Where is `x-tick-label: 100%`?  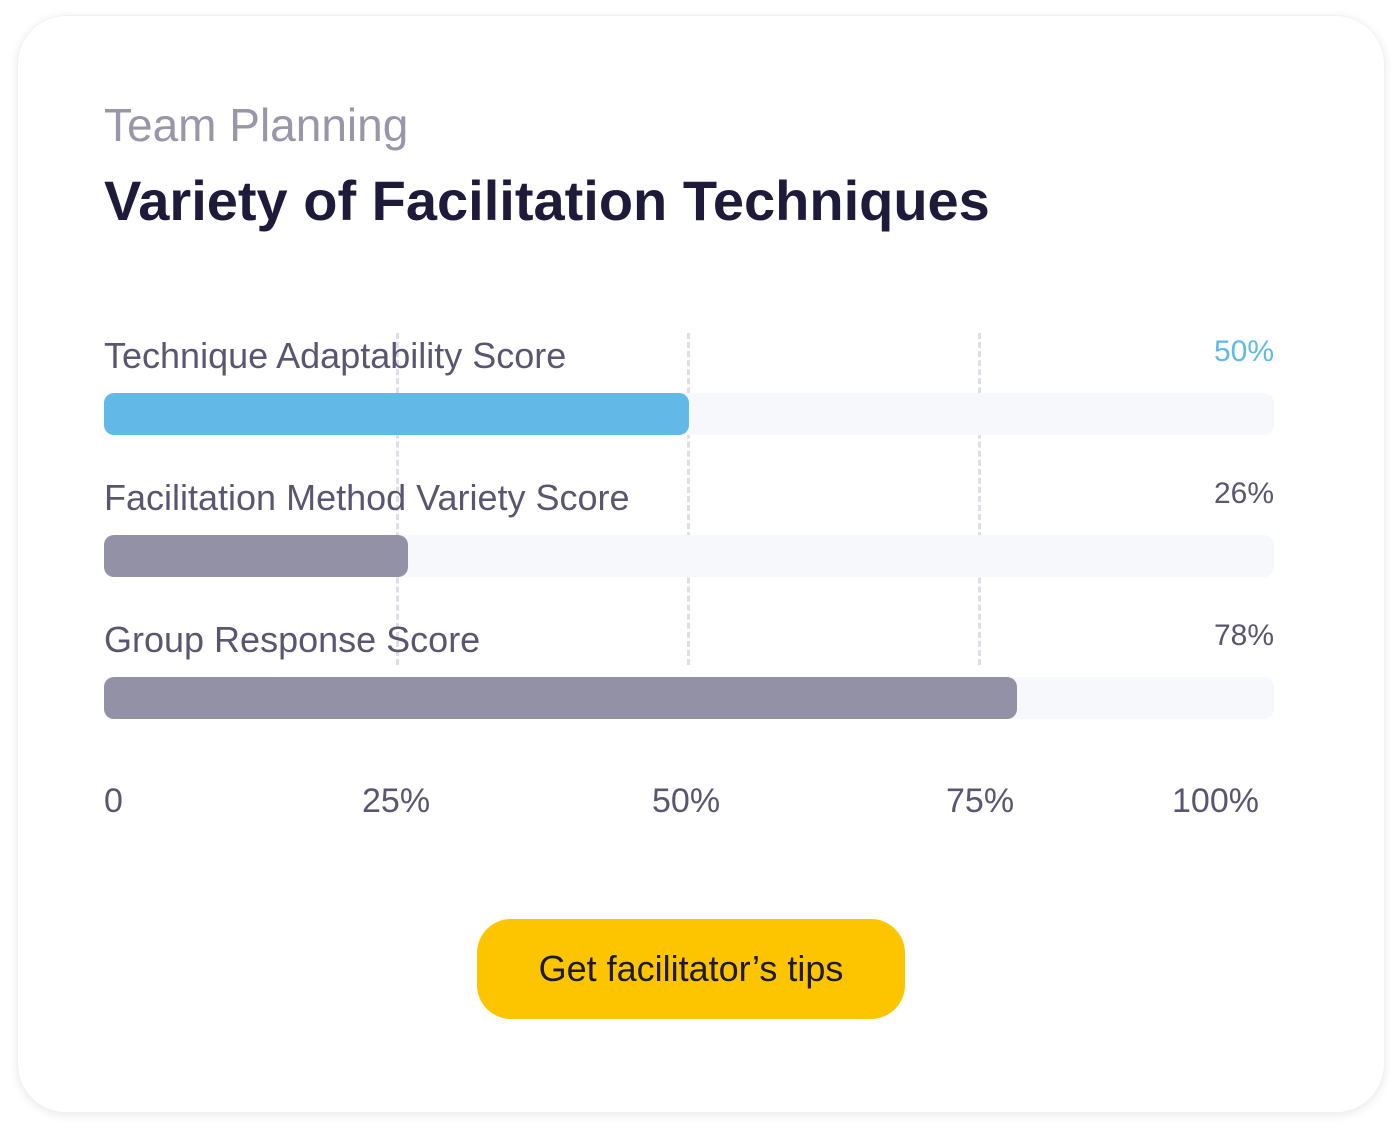
x-tick-label: 100% is located at coordinates (1215, 801).